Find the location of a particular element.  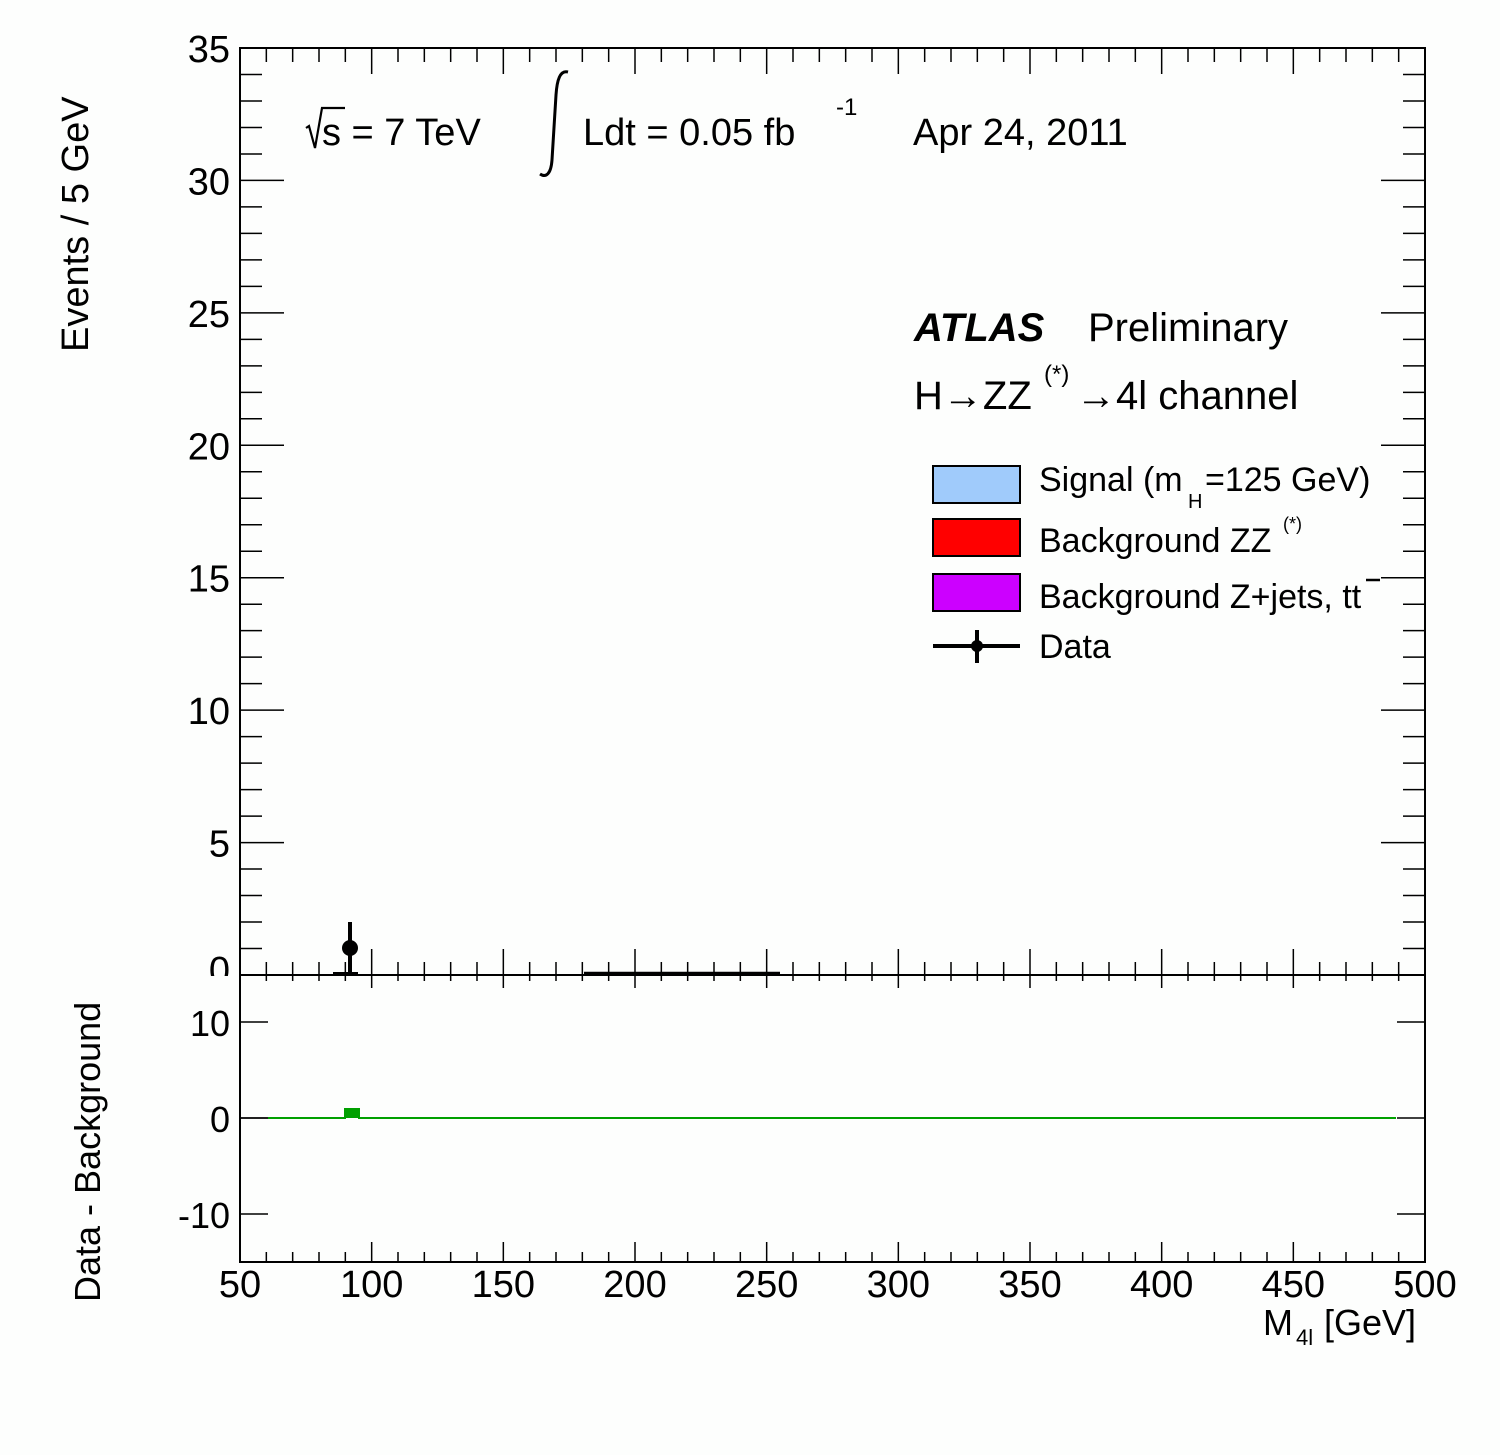

legend-item-signal: Signal (m H =125 GeV) is located at coordinates (1151, 487).